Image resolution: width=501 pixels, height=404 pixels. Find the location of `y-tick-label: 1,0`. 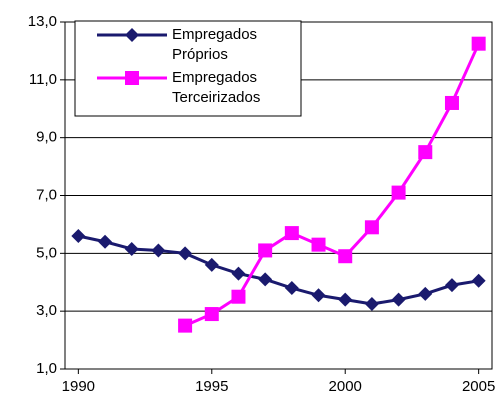

y-tick-label: 1,0 is located at coordinates (46, 368).